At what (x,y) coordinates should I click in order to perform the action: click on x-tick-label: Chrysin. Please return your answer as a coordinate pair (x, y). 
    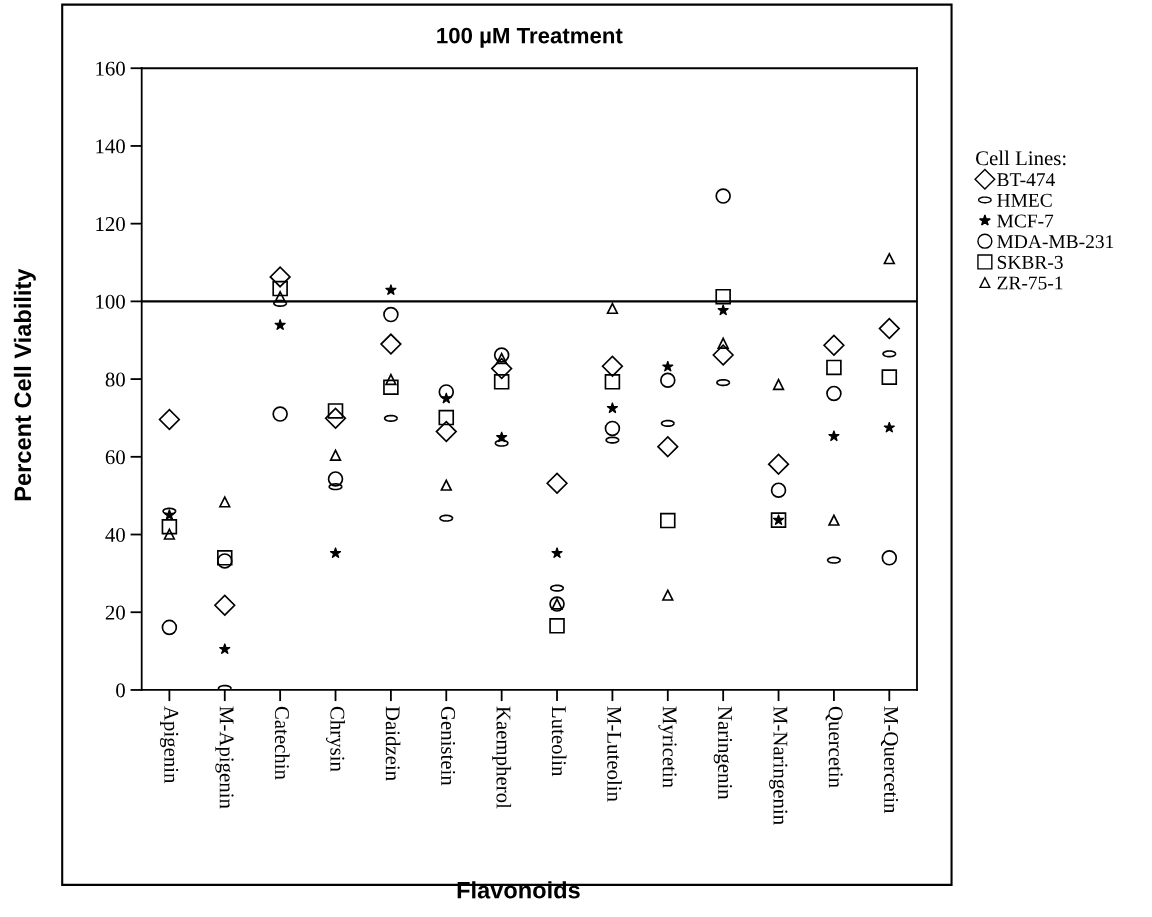
    Looking at the image, I should click on (335, 739).